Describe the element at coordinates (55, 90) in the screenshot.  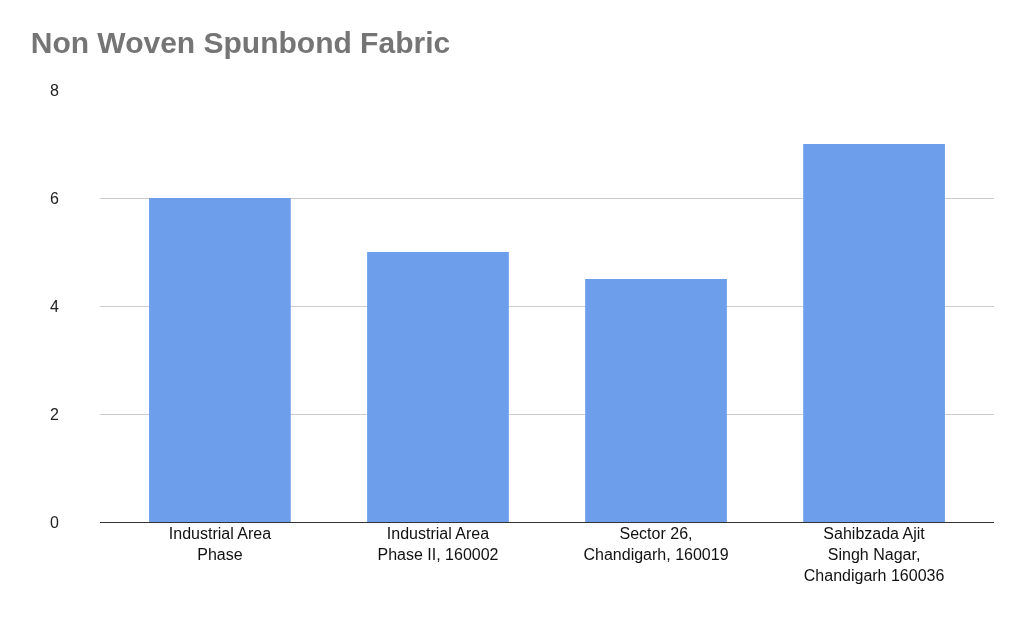
I see `y-tick-label: 8` at that location.